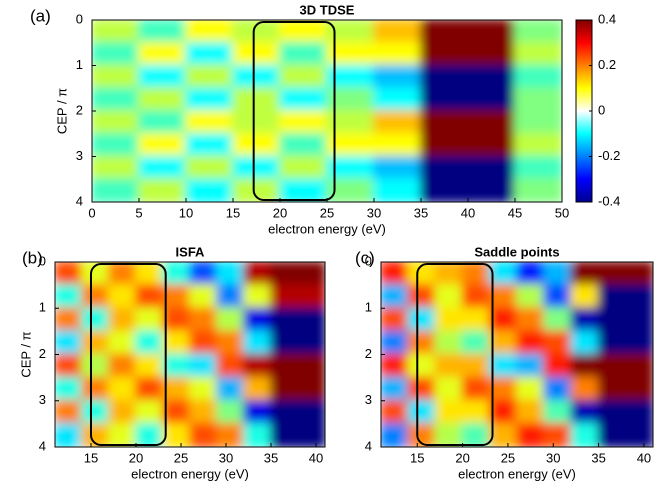  What do you see at coordinates (607, 64) in the screenshot?
I see `colorbar-tick-label: 0.2` at bounding box center [607, 64].